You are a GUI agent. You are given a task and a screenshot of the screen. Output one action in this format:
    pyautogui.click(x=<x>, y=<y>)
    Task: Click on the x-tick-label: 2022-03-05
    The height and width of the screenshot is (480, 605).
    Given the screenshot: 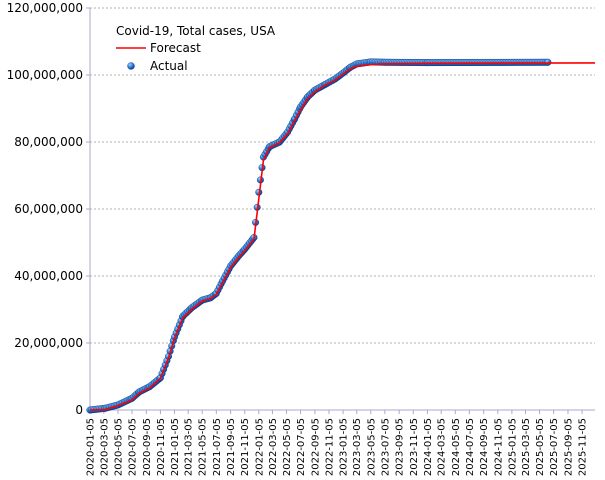 What is the action you would take?
    pyautogui.click(x=273, y=447)
    